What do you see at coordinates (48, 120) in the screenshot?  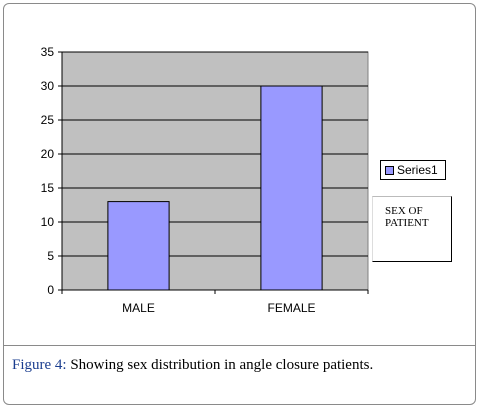 I see `y-tick-label: 25` at bounding box center [48, 120].